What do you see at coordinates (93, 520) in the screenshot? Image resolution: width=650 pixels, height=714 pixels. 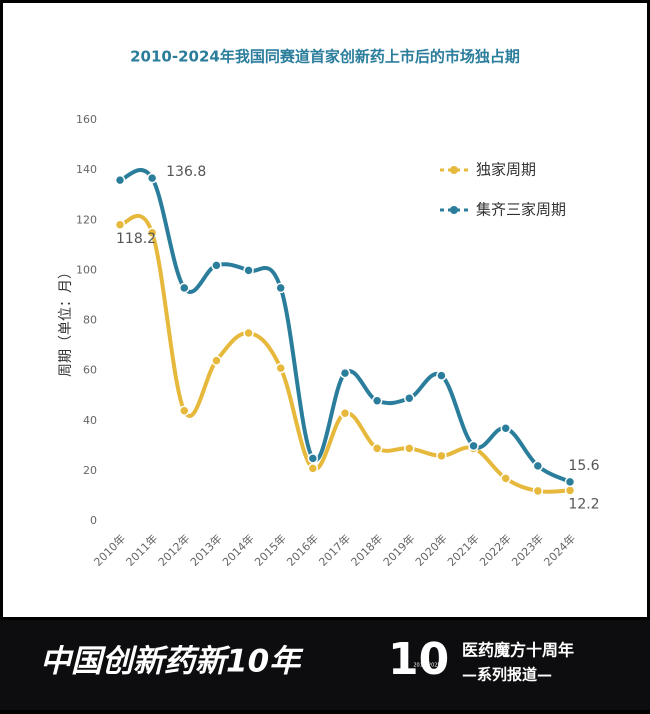 I see `y-tick-label: 0` at bounding box center [93, 520].